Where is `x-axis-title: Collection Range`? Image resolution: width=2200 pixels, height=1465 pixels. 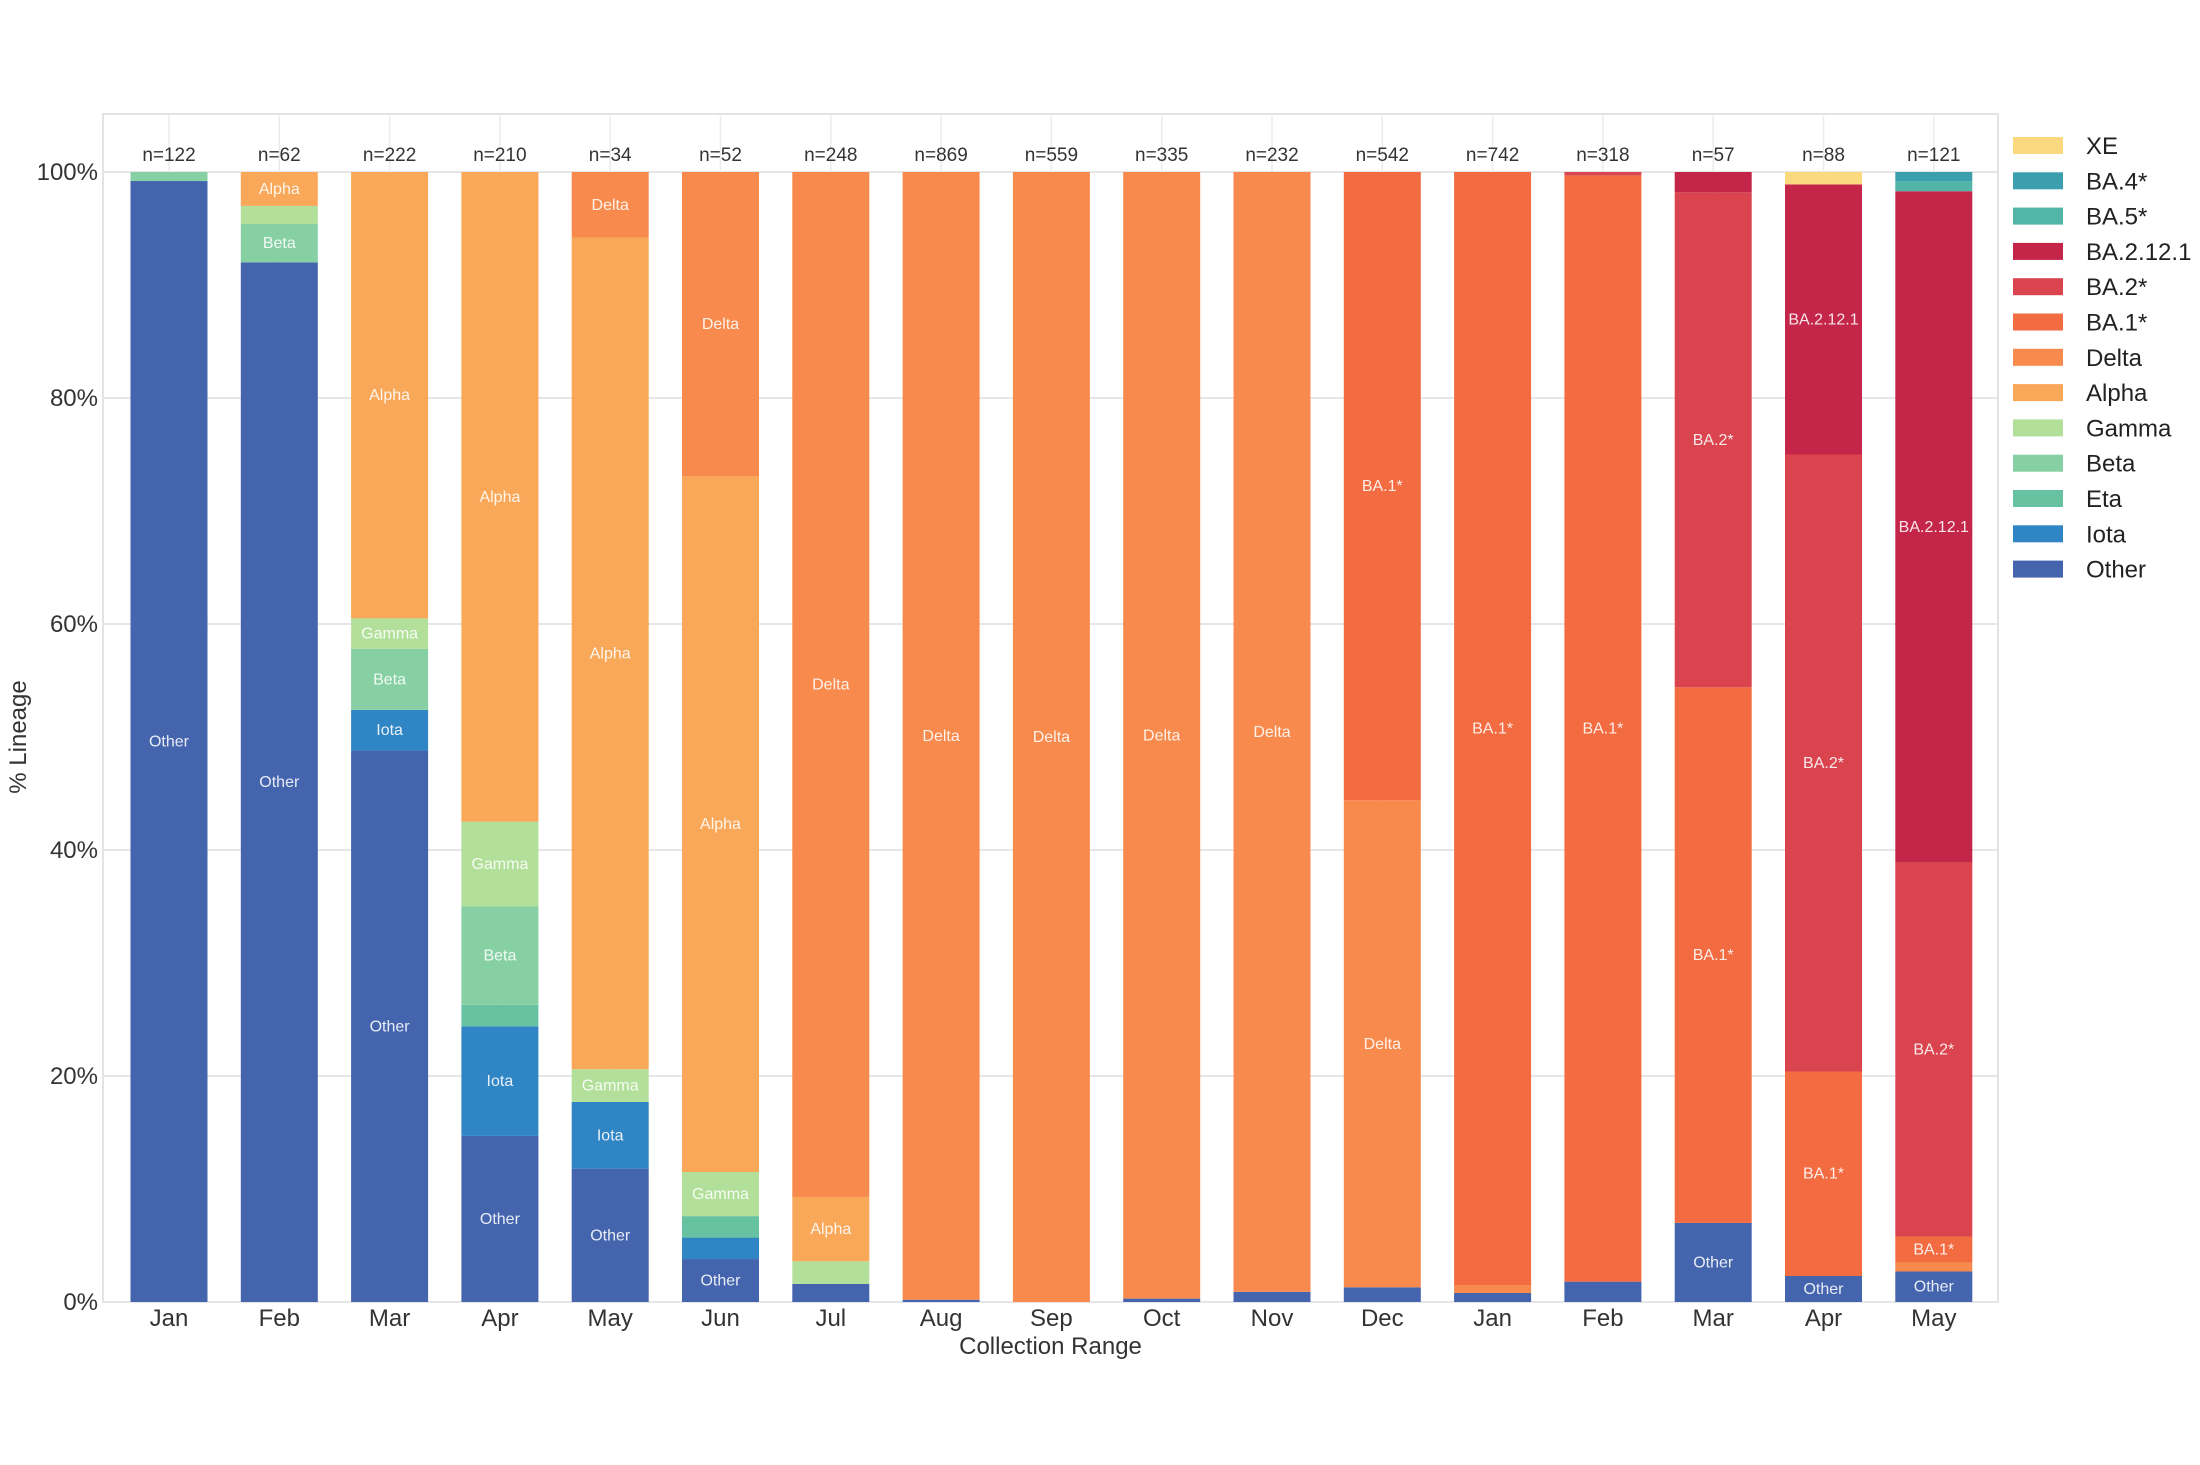 x-axis-title: Collection Range is located at coordinates (1050, 1346).